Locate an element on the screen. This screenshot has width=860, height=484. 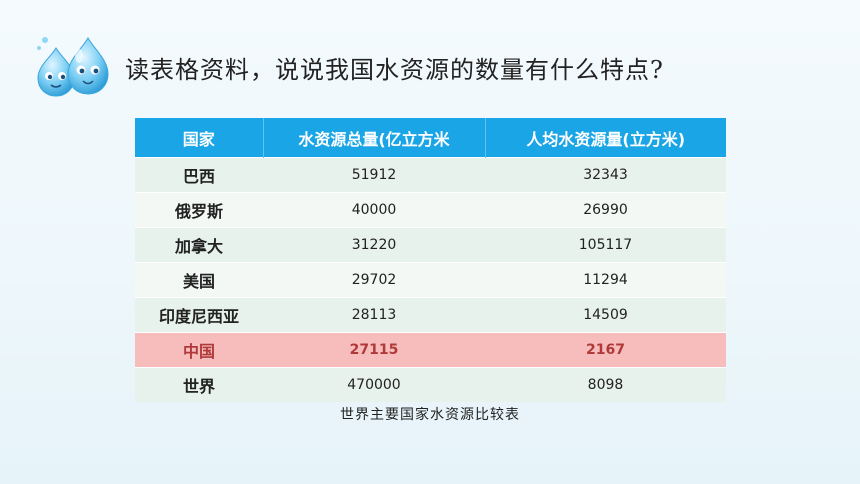
country-cell: 世界 is located at coordinates (199, 384).